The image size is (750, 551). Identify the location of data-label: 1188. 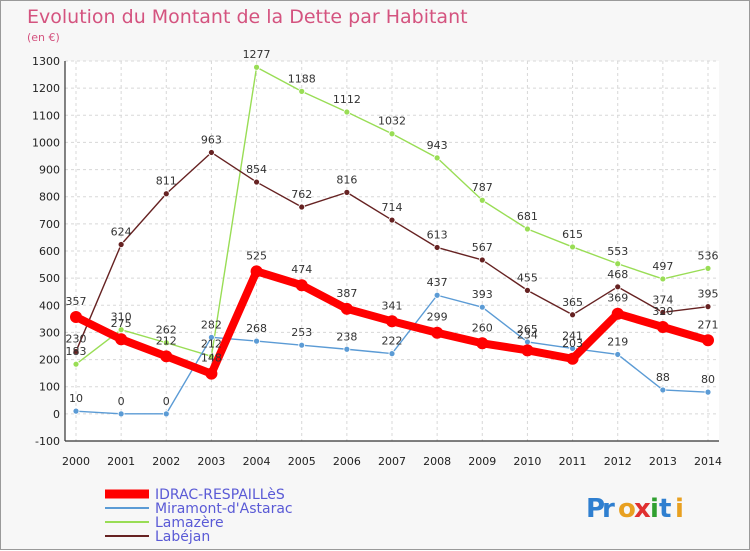
(302, 78).